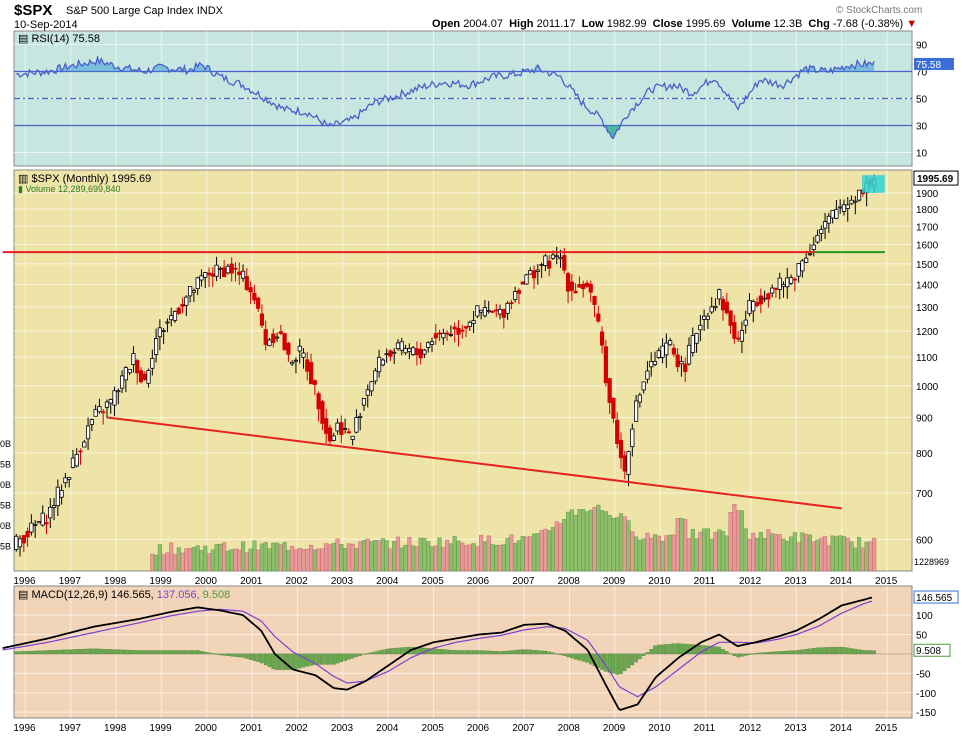 The height and width of the screenshot is (738, 962). I want to click on macd-last-value: 146.565, so click(934, 598).